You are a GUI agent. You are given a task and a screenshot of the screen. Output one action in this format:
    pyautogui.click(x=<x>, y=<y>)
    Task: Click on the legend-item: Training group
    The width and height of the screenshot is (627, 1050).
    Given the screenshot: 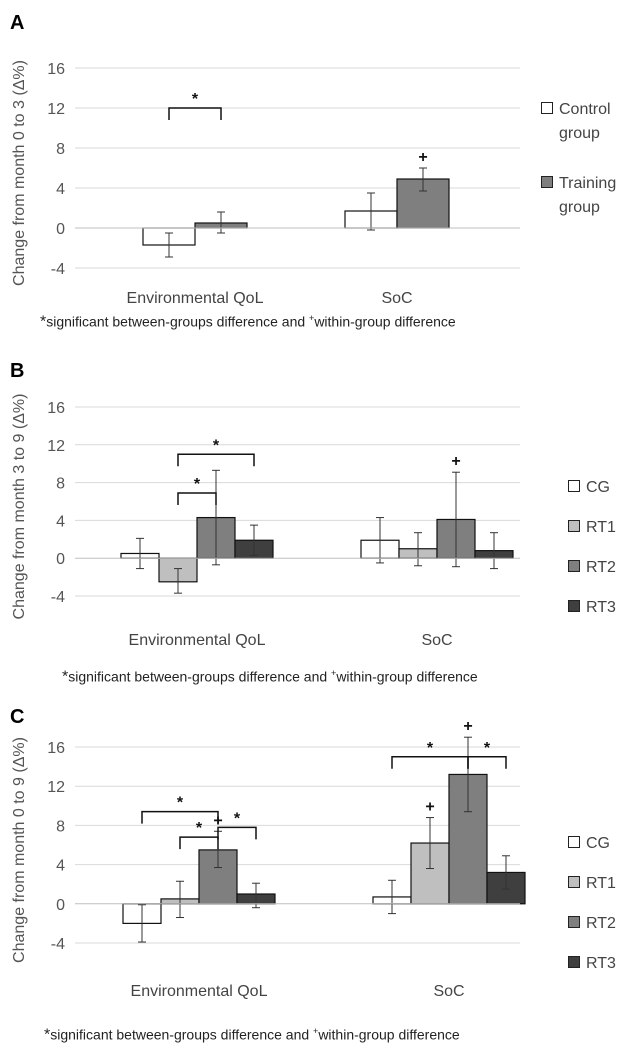 What is the action you would take?
    pyautogui.click(x=578, y=196)
    